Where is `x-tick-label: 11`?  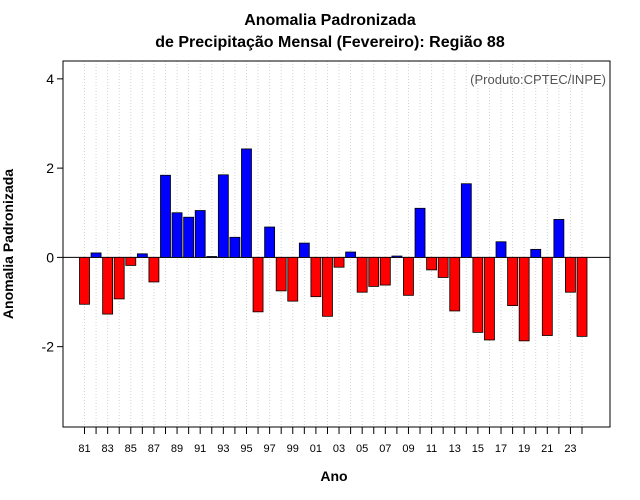
x-tick-label: 11 is located at coordinates (431, 449).